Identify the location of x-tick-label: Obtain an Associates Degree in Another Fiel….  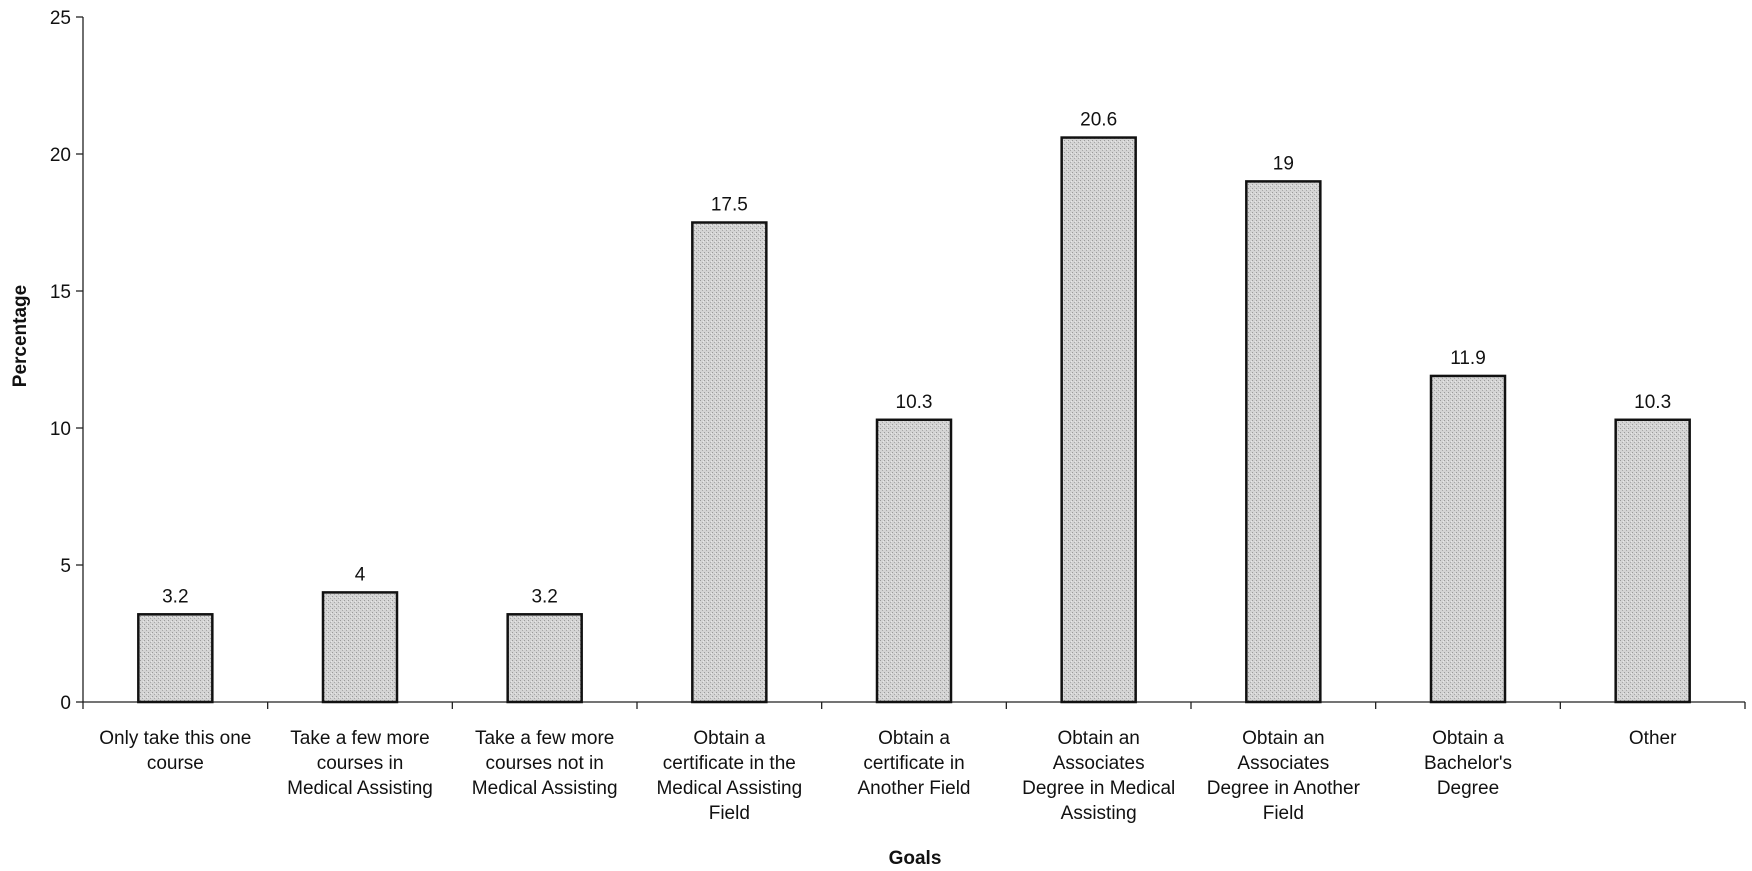
(1284, 776).